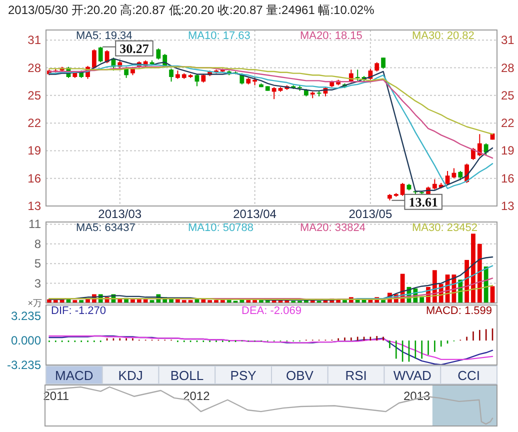 This screenshot has height=432, width=518. I want to click on x-tick-label: 2013/03, so click(120, 214).